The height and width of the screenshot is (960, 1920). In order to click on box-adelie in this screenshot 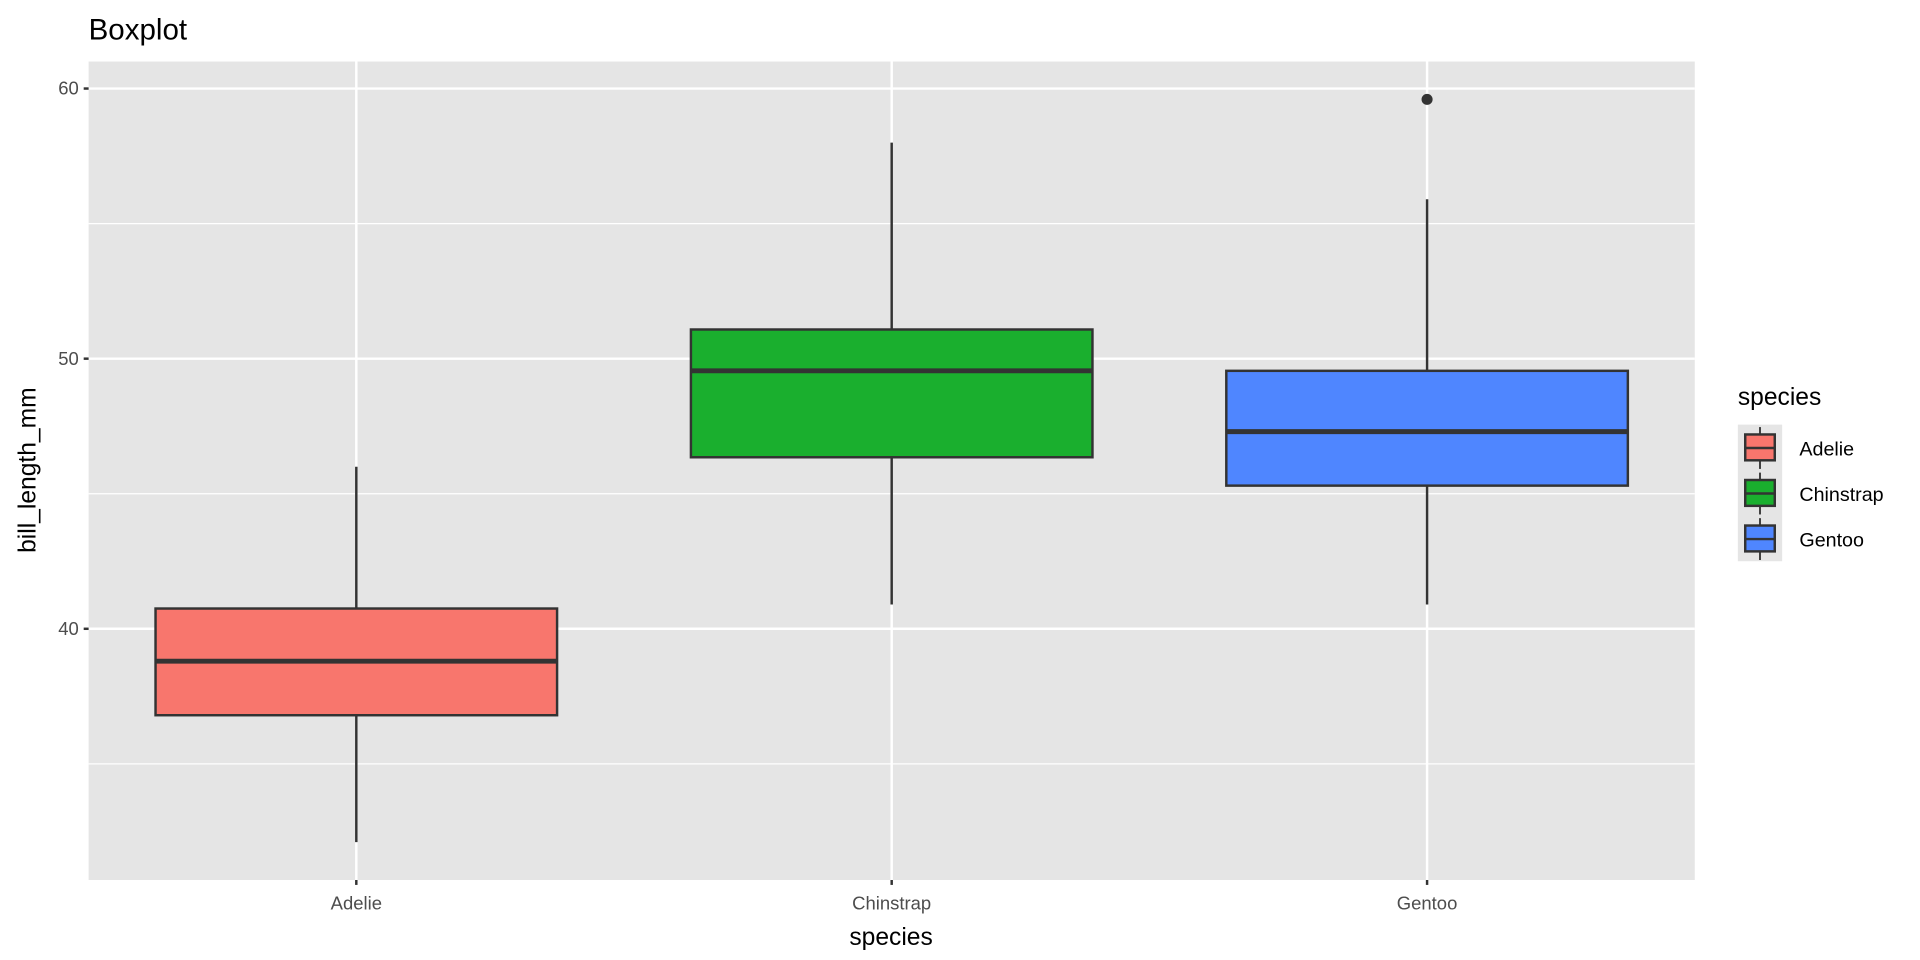, I will do `click(356, 654)`.